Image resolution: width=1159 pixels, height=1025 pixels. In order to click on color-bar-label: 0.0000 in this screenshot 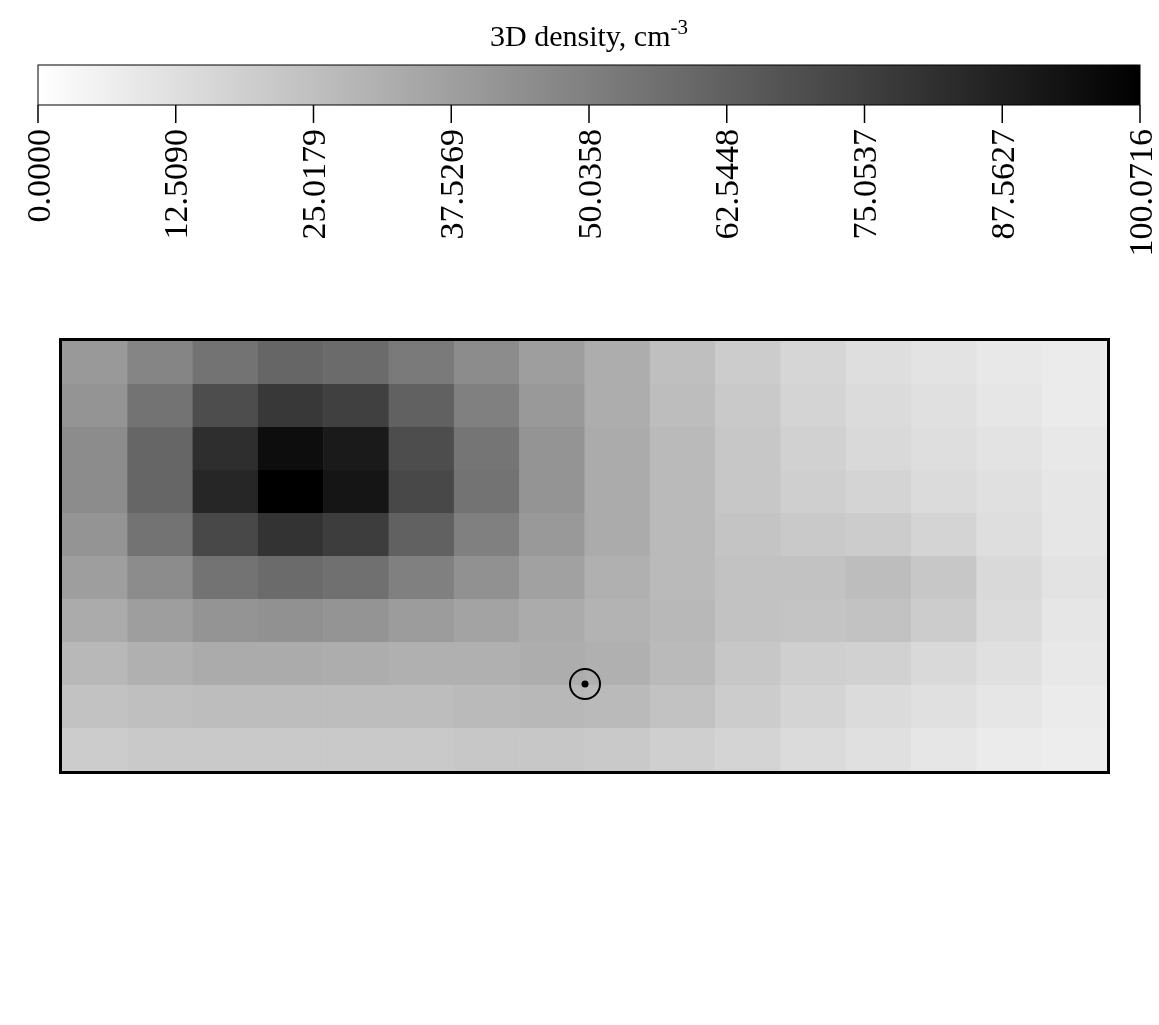, I will do `click(38, 176)`.